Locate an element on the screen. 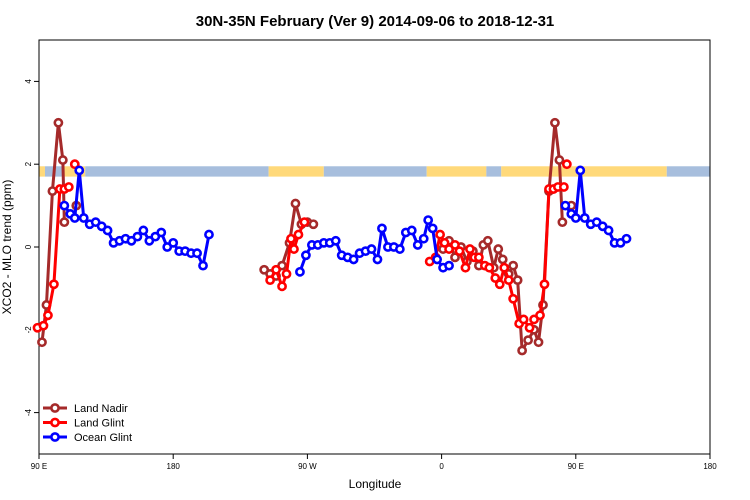 This screenshot has height=500, width=750. legend-marker-land-glint is located at coordinates (55, 422).